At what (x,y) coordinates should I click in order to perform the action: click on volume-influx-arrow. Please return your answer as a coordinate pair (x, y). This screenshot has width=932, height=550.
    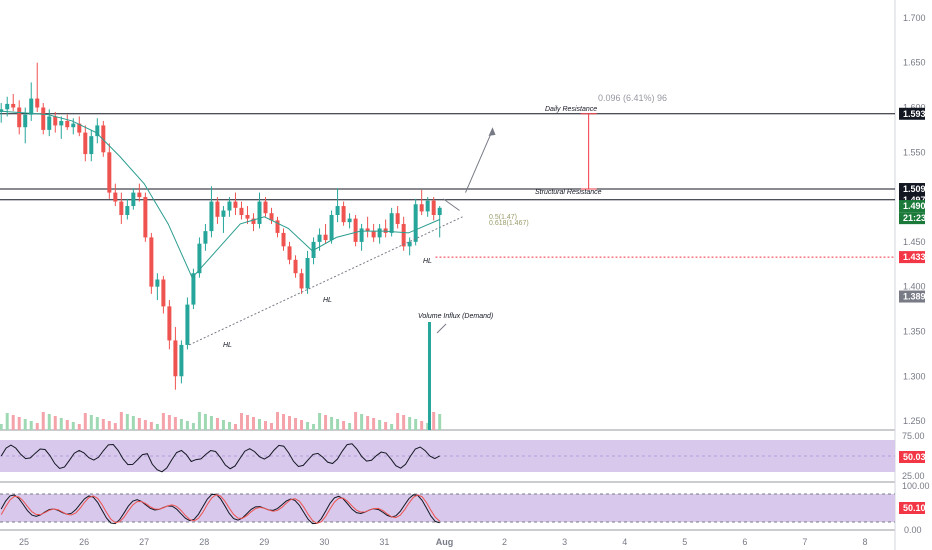
    Looking at the image, I should click on (441, 328).